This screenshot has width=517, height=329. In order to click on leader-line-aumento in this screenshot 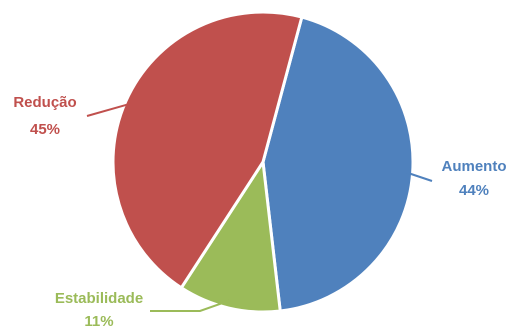, I will do `click(419, 176)`.